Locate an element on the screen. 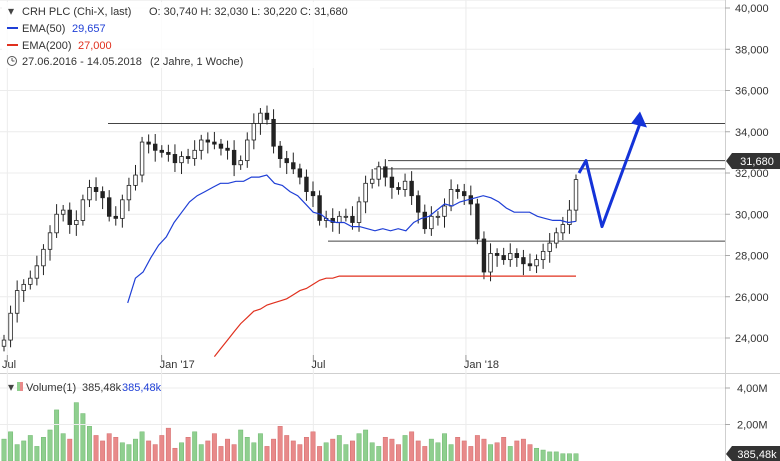 The width and height of the screenshot is (780, 461). last-price-badge: 31,680 is located at coordinates (753, 161).